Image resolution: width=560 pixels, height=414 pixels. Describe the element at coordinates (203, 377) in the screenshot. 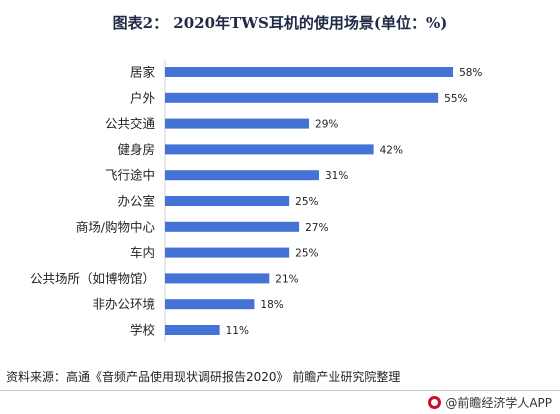

I see `source-note: 资料来源：高通《音频产品使用现状调研报告2020》 前瞻产业研究院整理` at that location.